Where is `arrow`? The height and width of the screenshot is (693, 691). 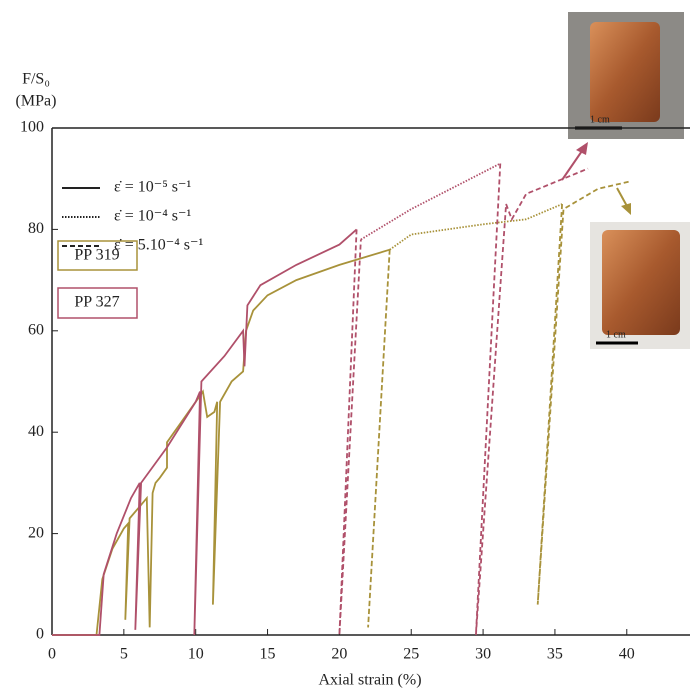 arrow is located at coordinates (596, 178).